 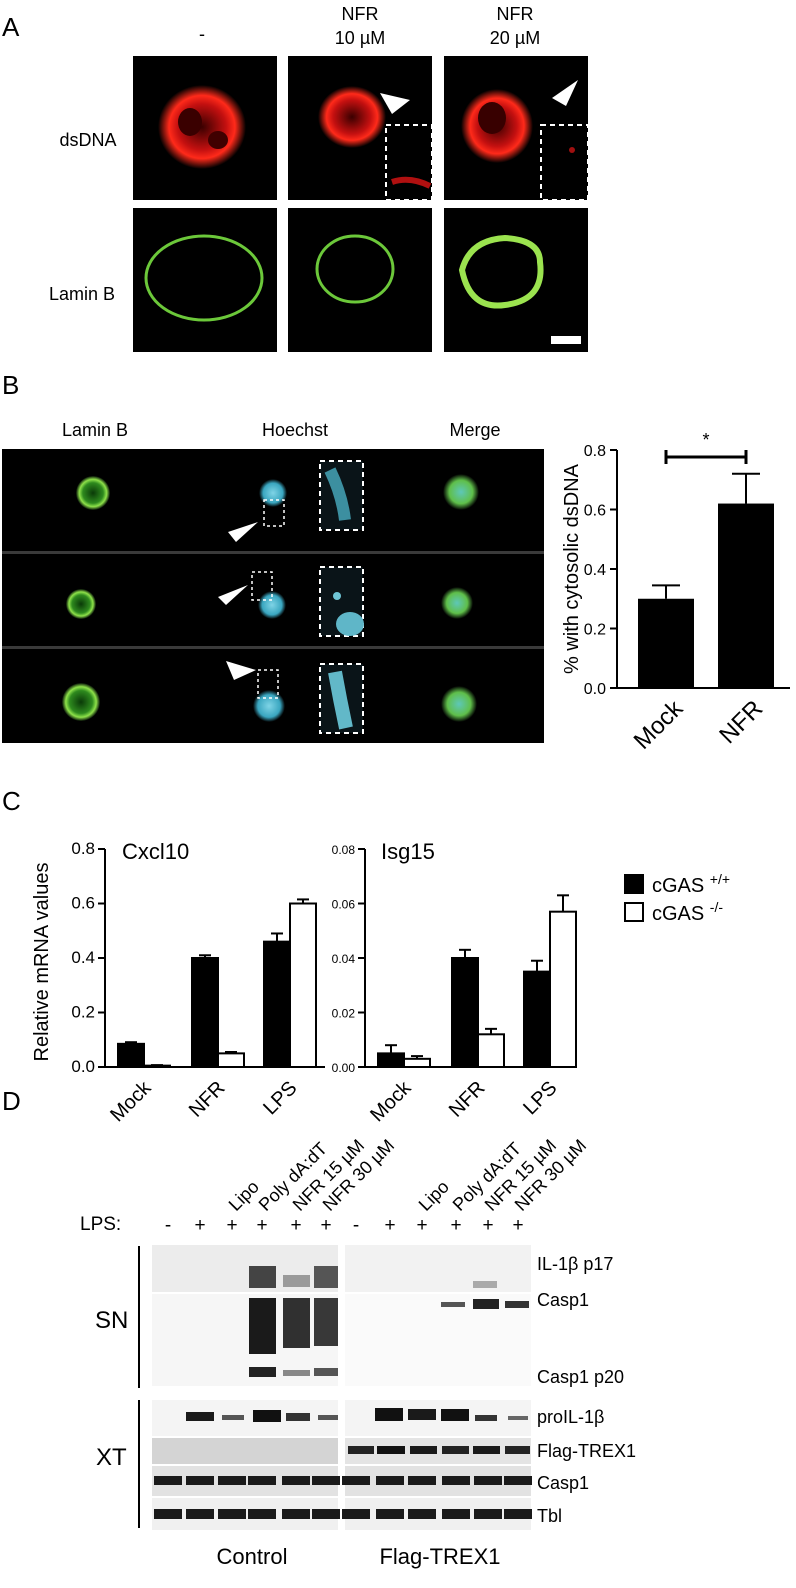 What do you see at coordinates (252, 1556) in the screenshot?
I see `condition-label-control: Control` at bounding box center [252, 1556].